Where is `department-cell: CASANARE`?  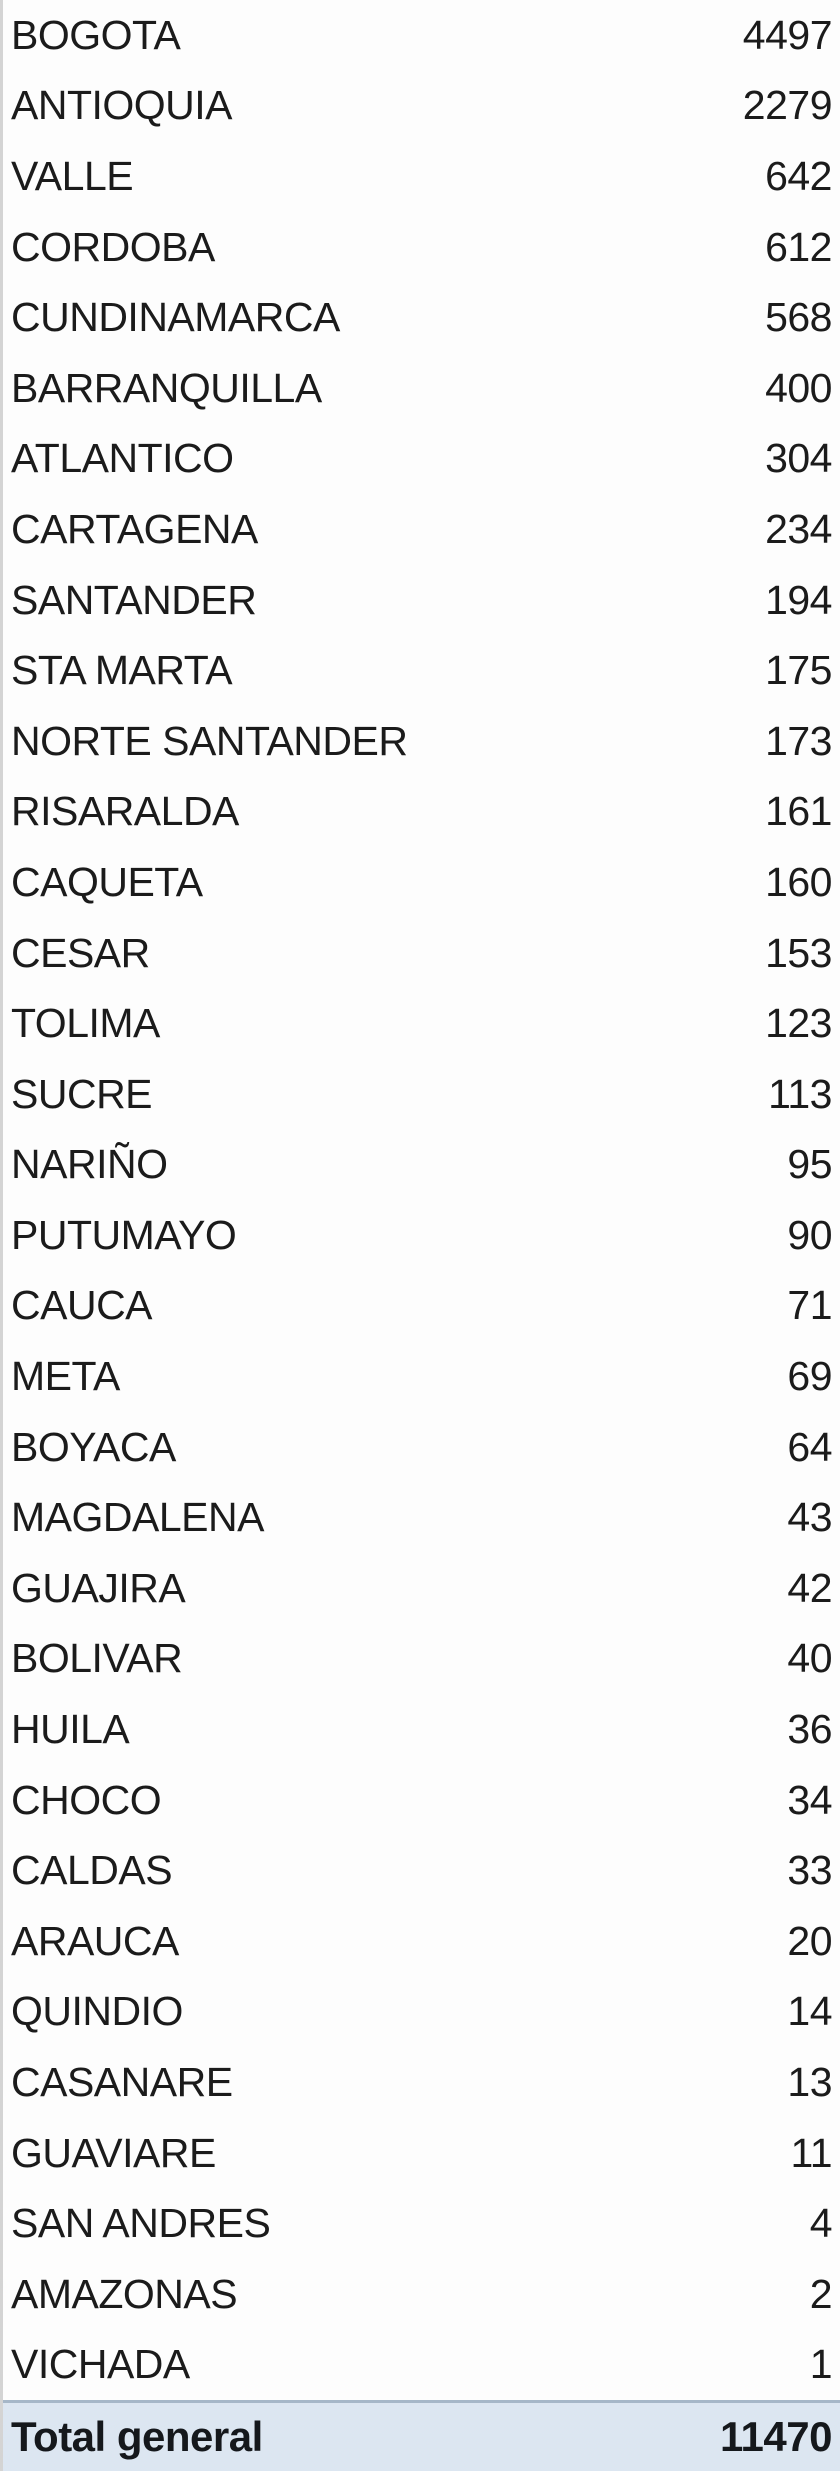
department-cell: CASANARE is located at coordinates (122, 2082).